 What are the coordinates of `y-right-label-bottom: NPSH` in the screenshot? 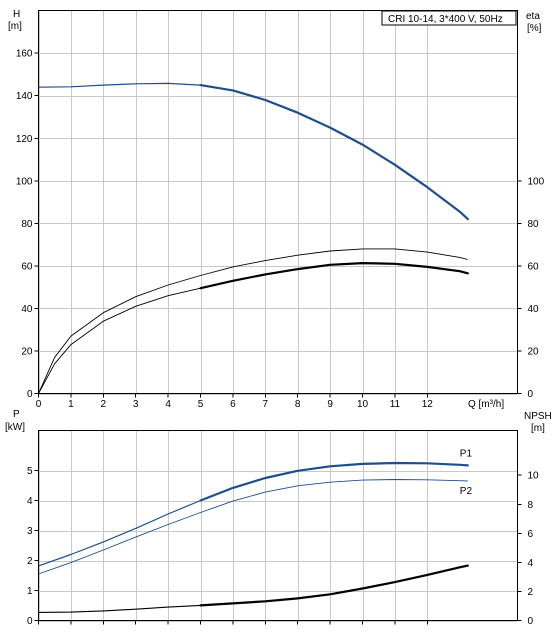 It's located at (538, 416).